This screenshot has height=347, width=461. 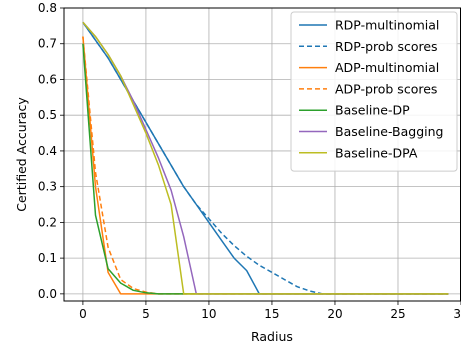 I want to click on y-axis-ticks: 0.0 0.1 0.2 0.3 0.4 0.5 0.6 0.7 0.8, so click(x=51, y=151).